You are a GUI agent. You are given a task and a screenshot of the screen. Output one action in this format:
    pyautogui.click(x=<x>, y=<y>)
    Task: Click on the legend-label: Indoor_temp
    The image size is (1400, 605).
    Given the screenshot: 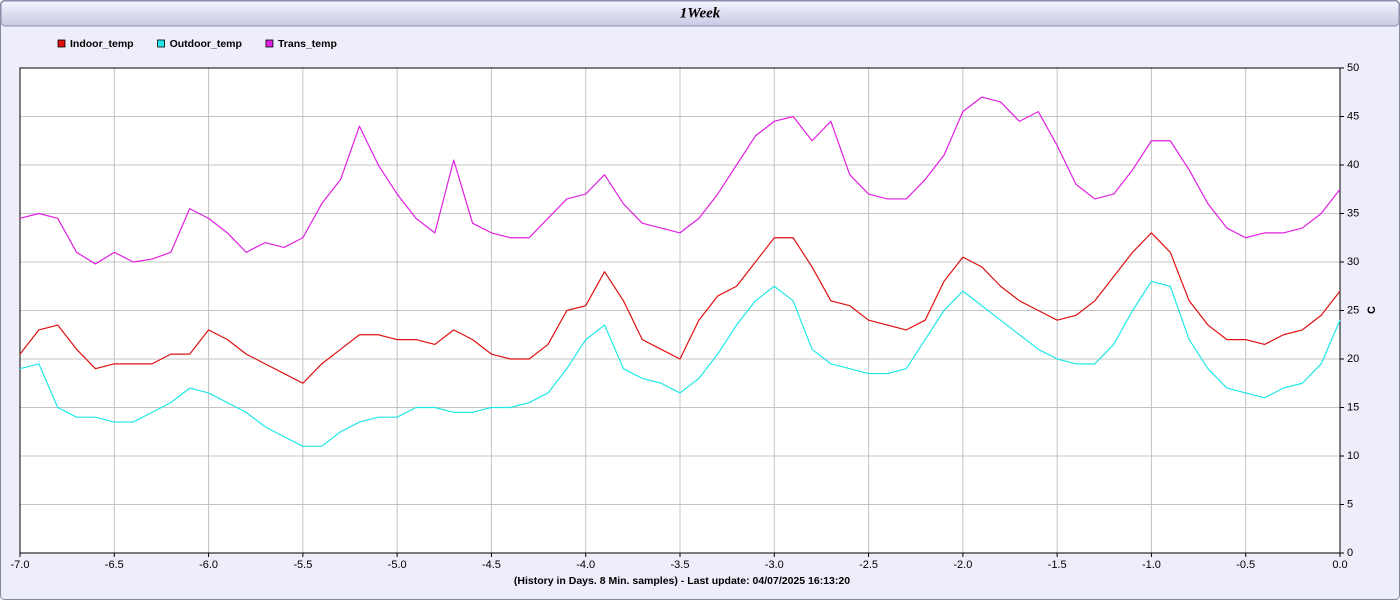 What is the action you would take?
    pyautogui.click(x=102, y=44)
    